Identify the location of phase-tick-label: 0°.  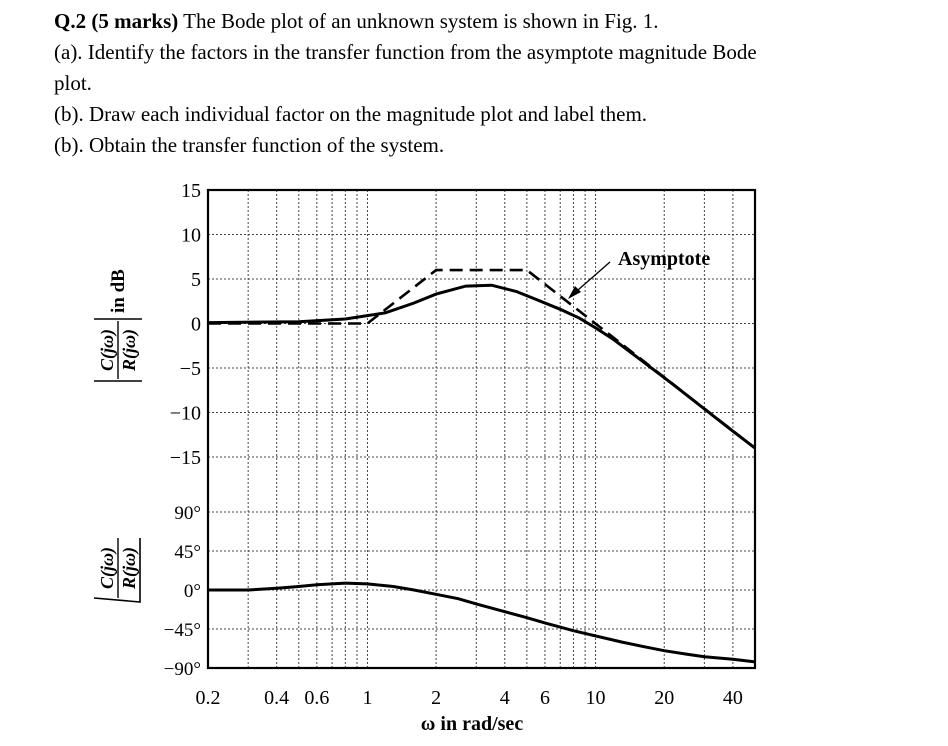
(192, 591).